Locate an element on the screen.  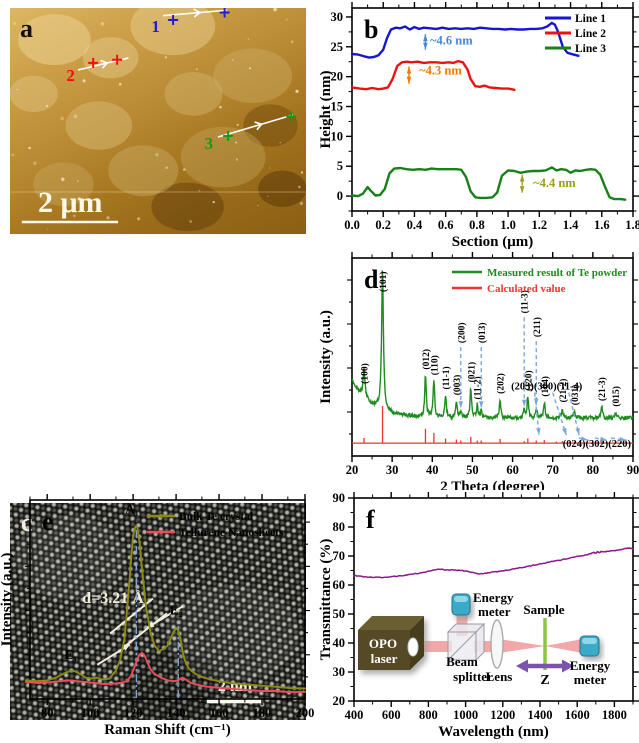
svg-text: 1400 is located at coordinates (540, 715).